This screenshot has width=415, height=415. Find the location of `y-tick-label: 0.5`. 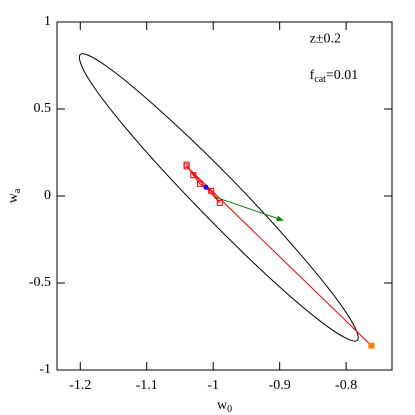

y-tick-label: 0.5 is located at coordinates (43, 108).